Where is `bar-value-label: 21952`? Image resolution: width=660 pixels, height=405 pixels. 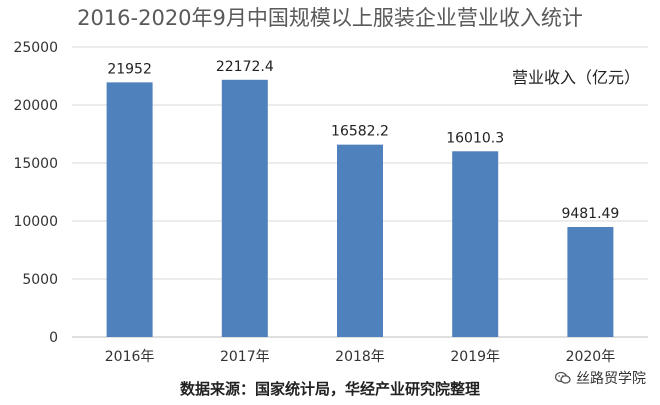 bar-value-label: 21952 is located at coordinates (129, 69).